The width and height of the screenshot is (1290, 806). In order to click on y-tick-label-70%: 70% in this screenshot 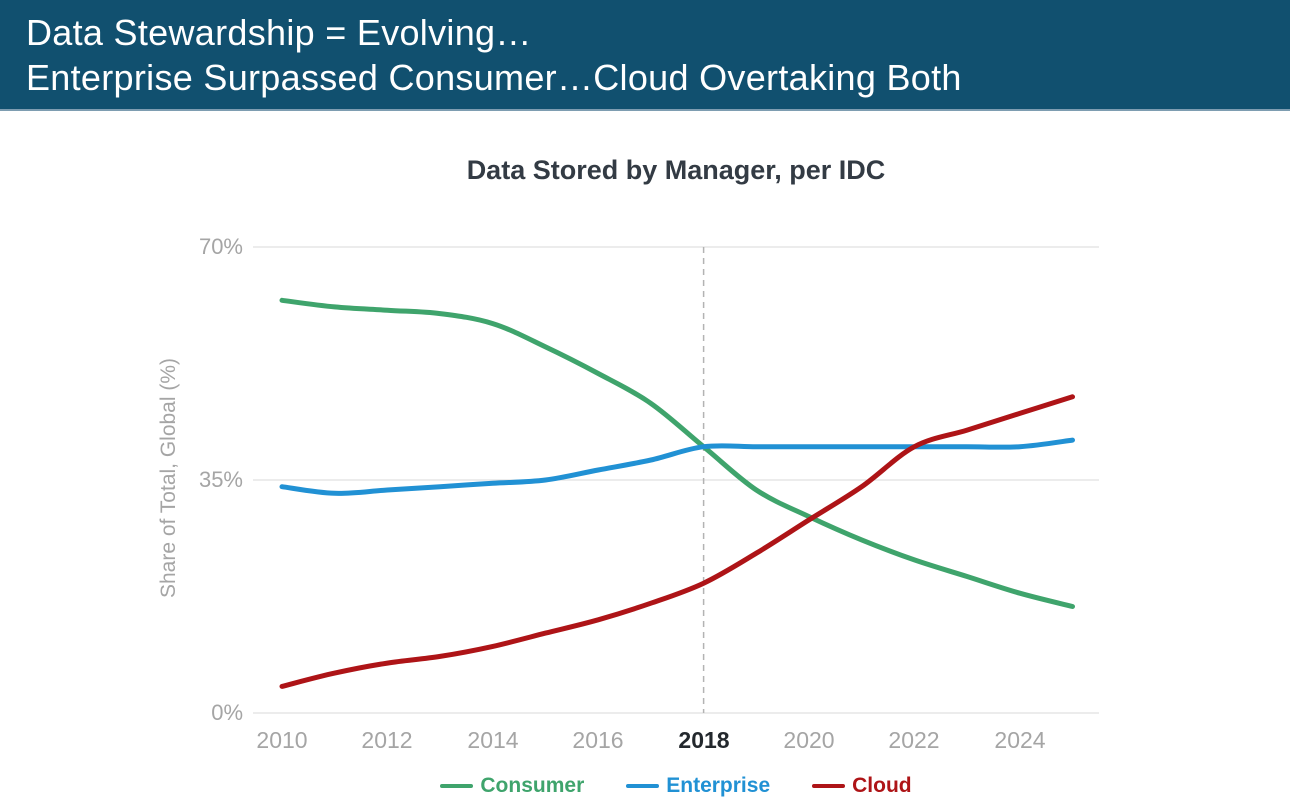, I will do `click(220, 246)`.